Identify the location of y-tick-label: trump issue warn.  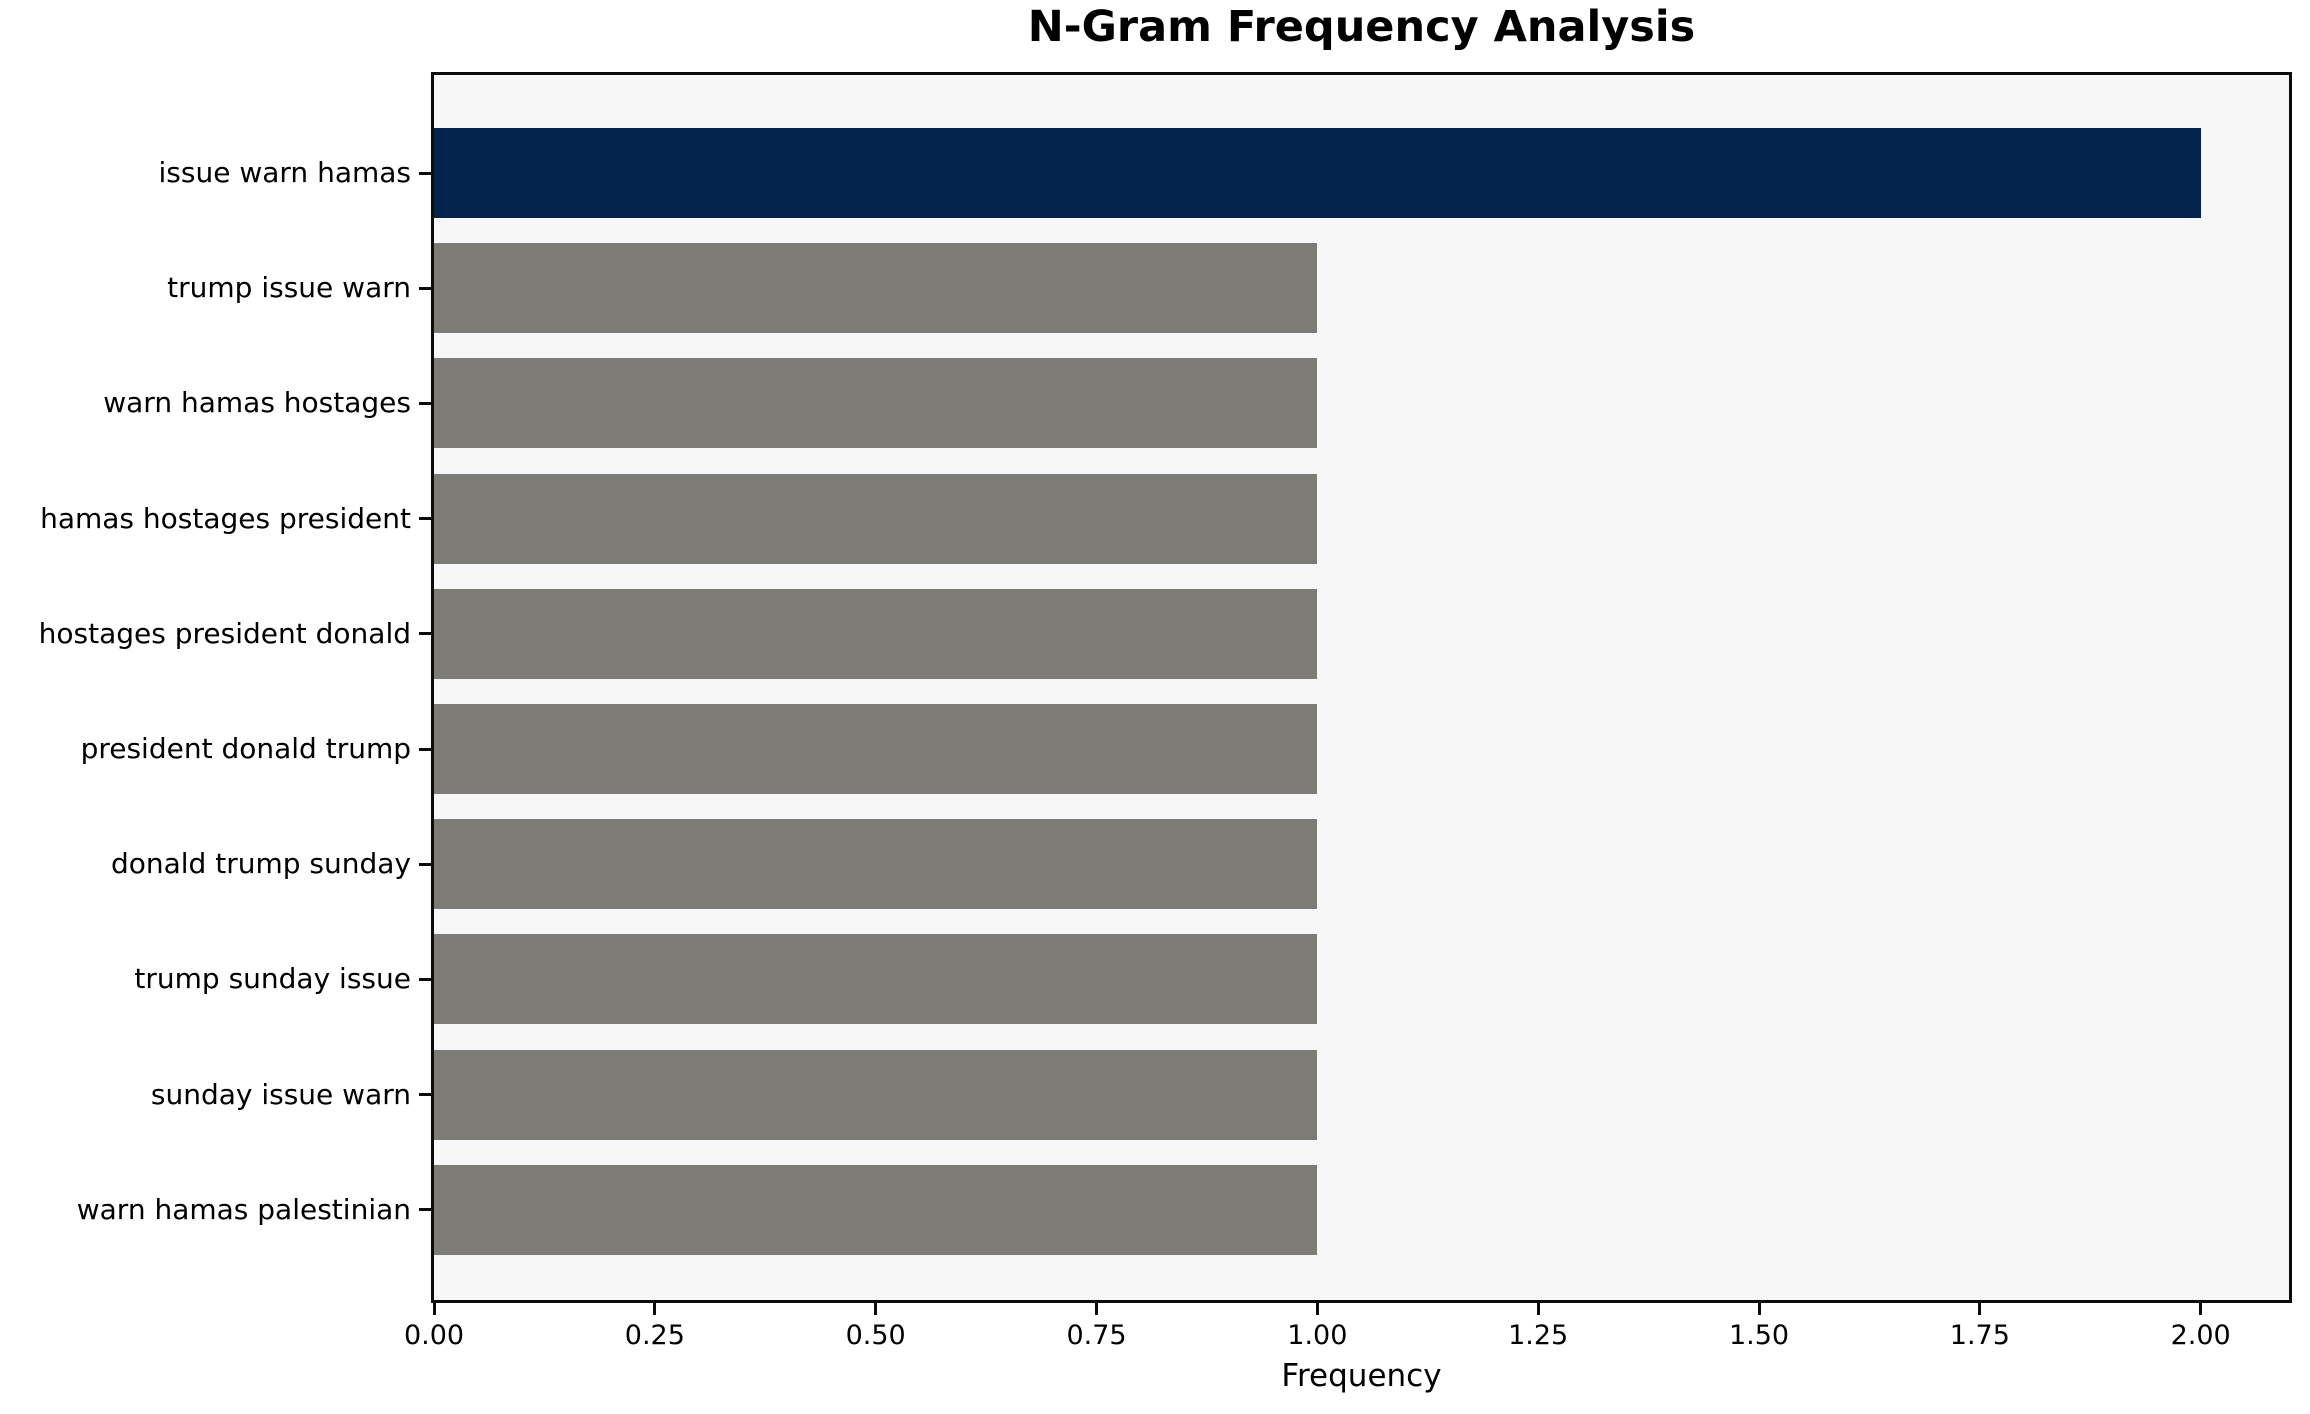
(289, 288).